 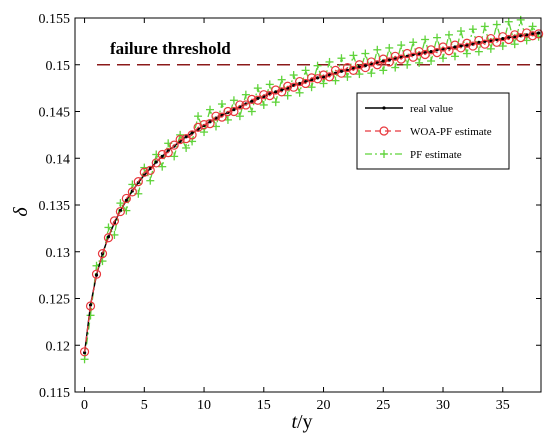 I want to click on x-tick-label: 0, so click(x=84, y=405).